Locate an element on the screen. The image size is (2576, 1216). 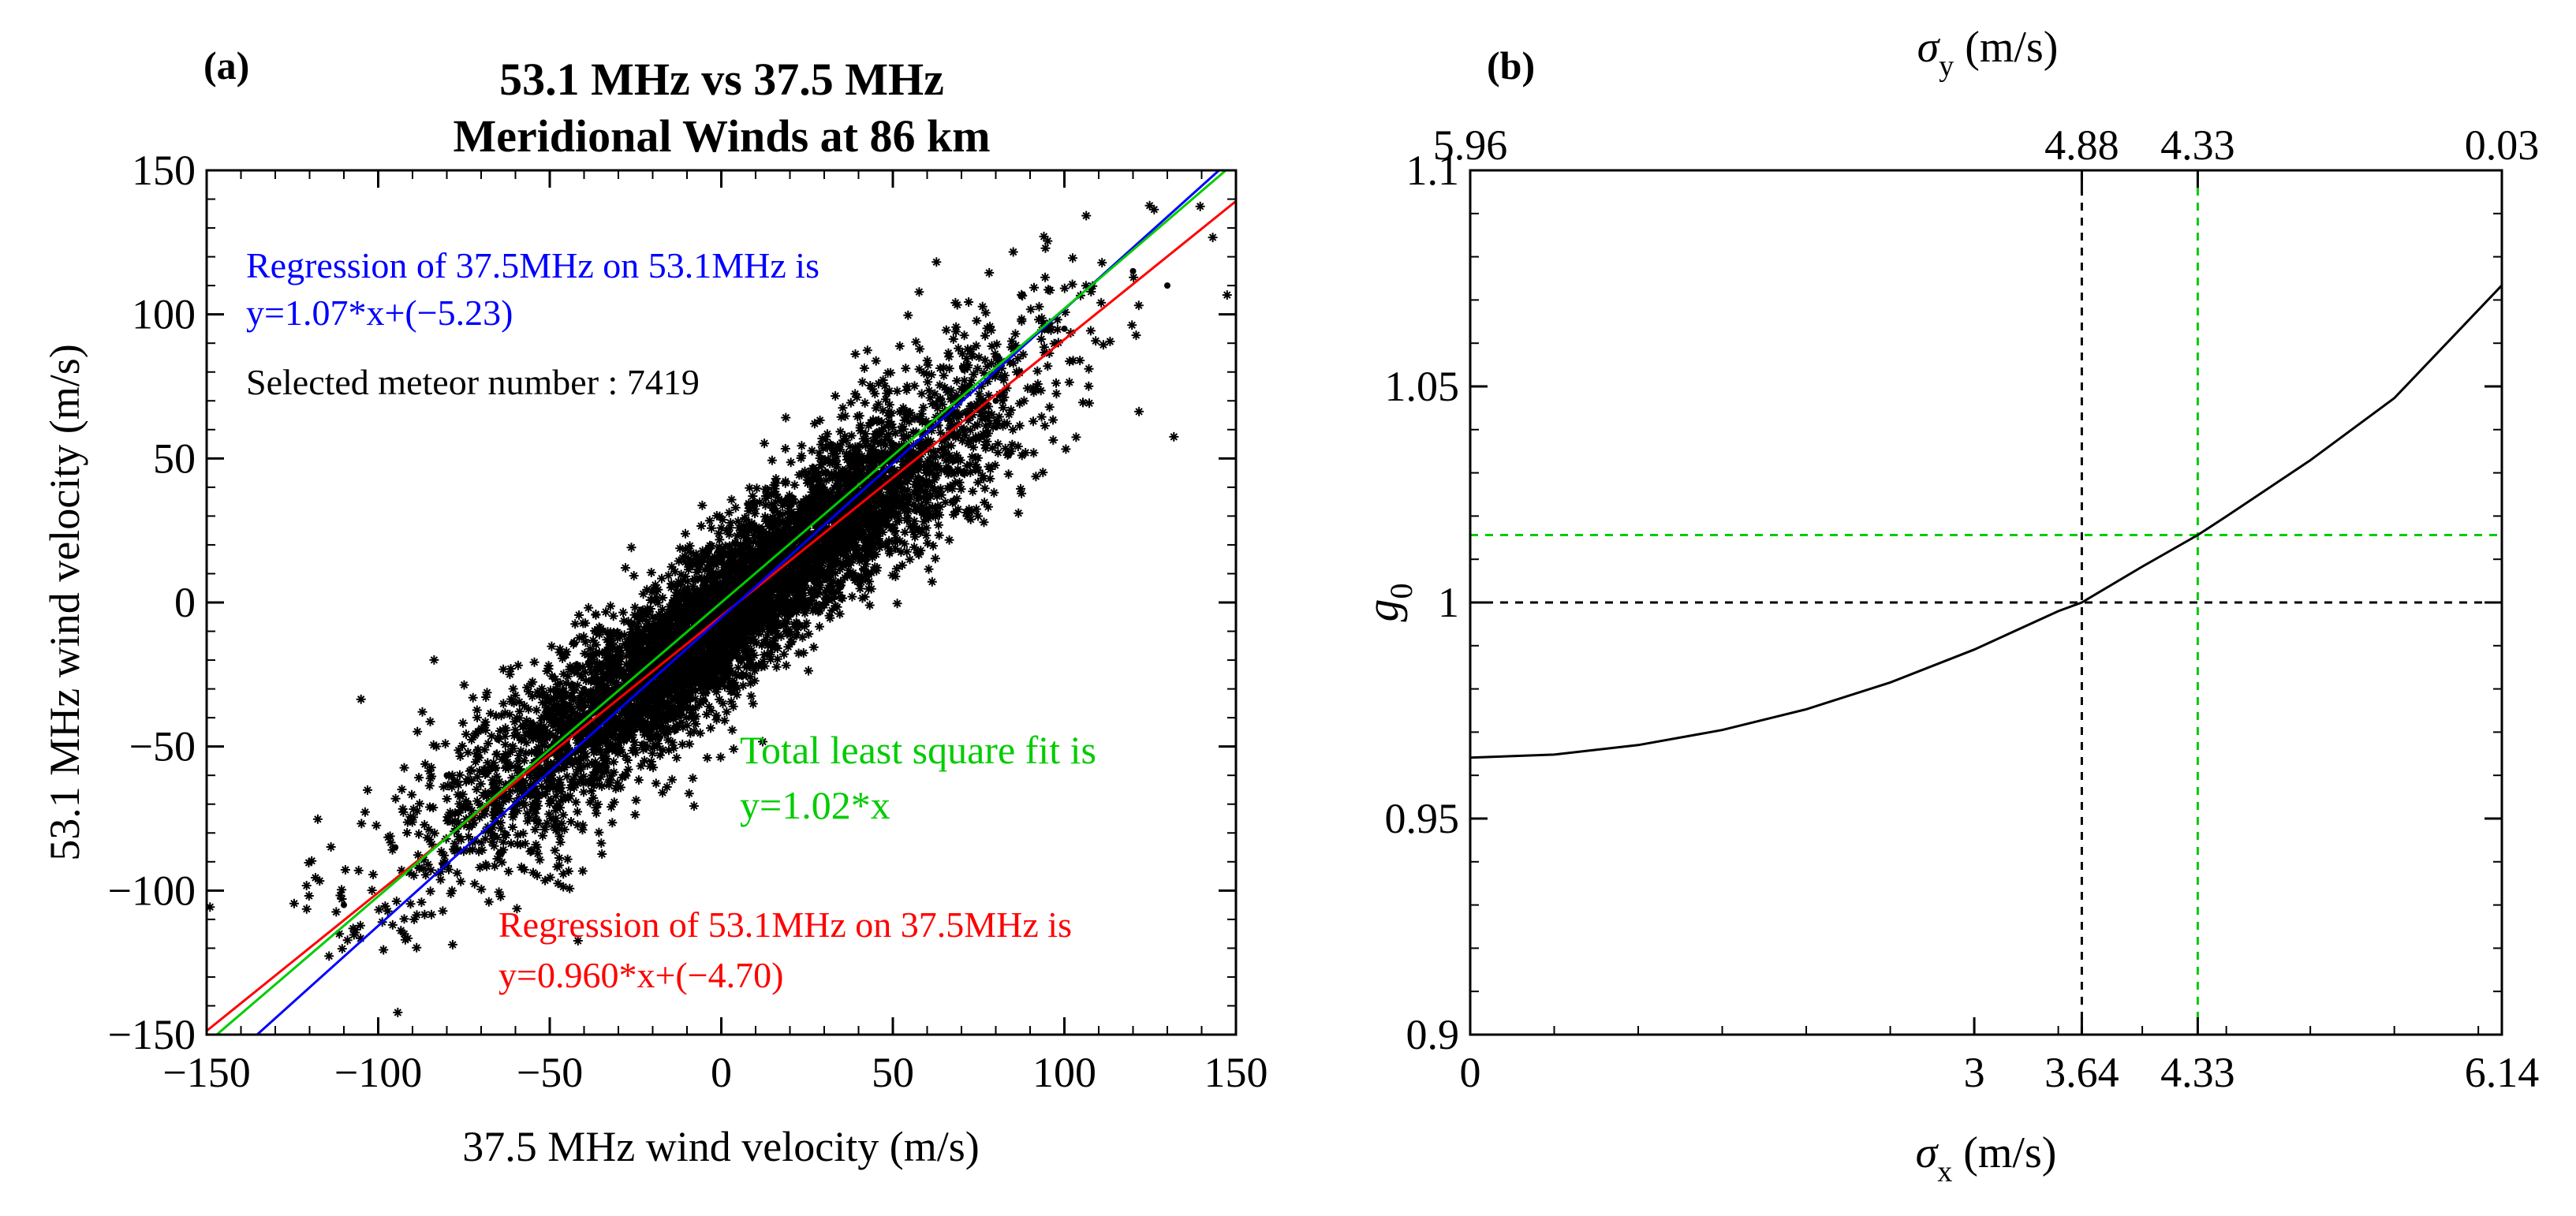
panel-b-y-axis-title: g0 is located at coordinates (1388, 603).